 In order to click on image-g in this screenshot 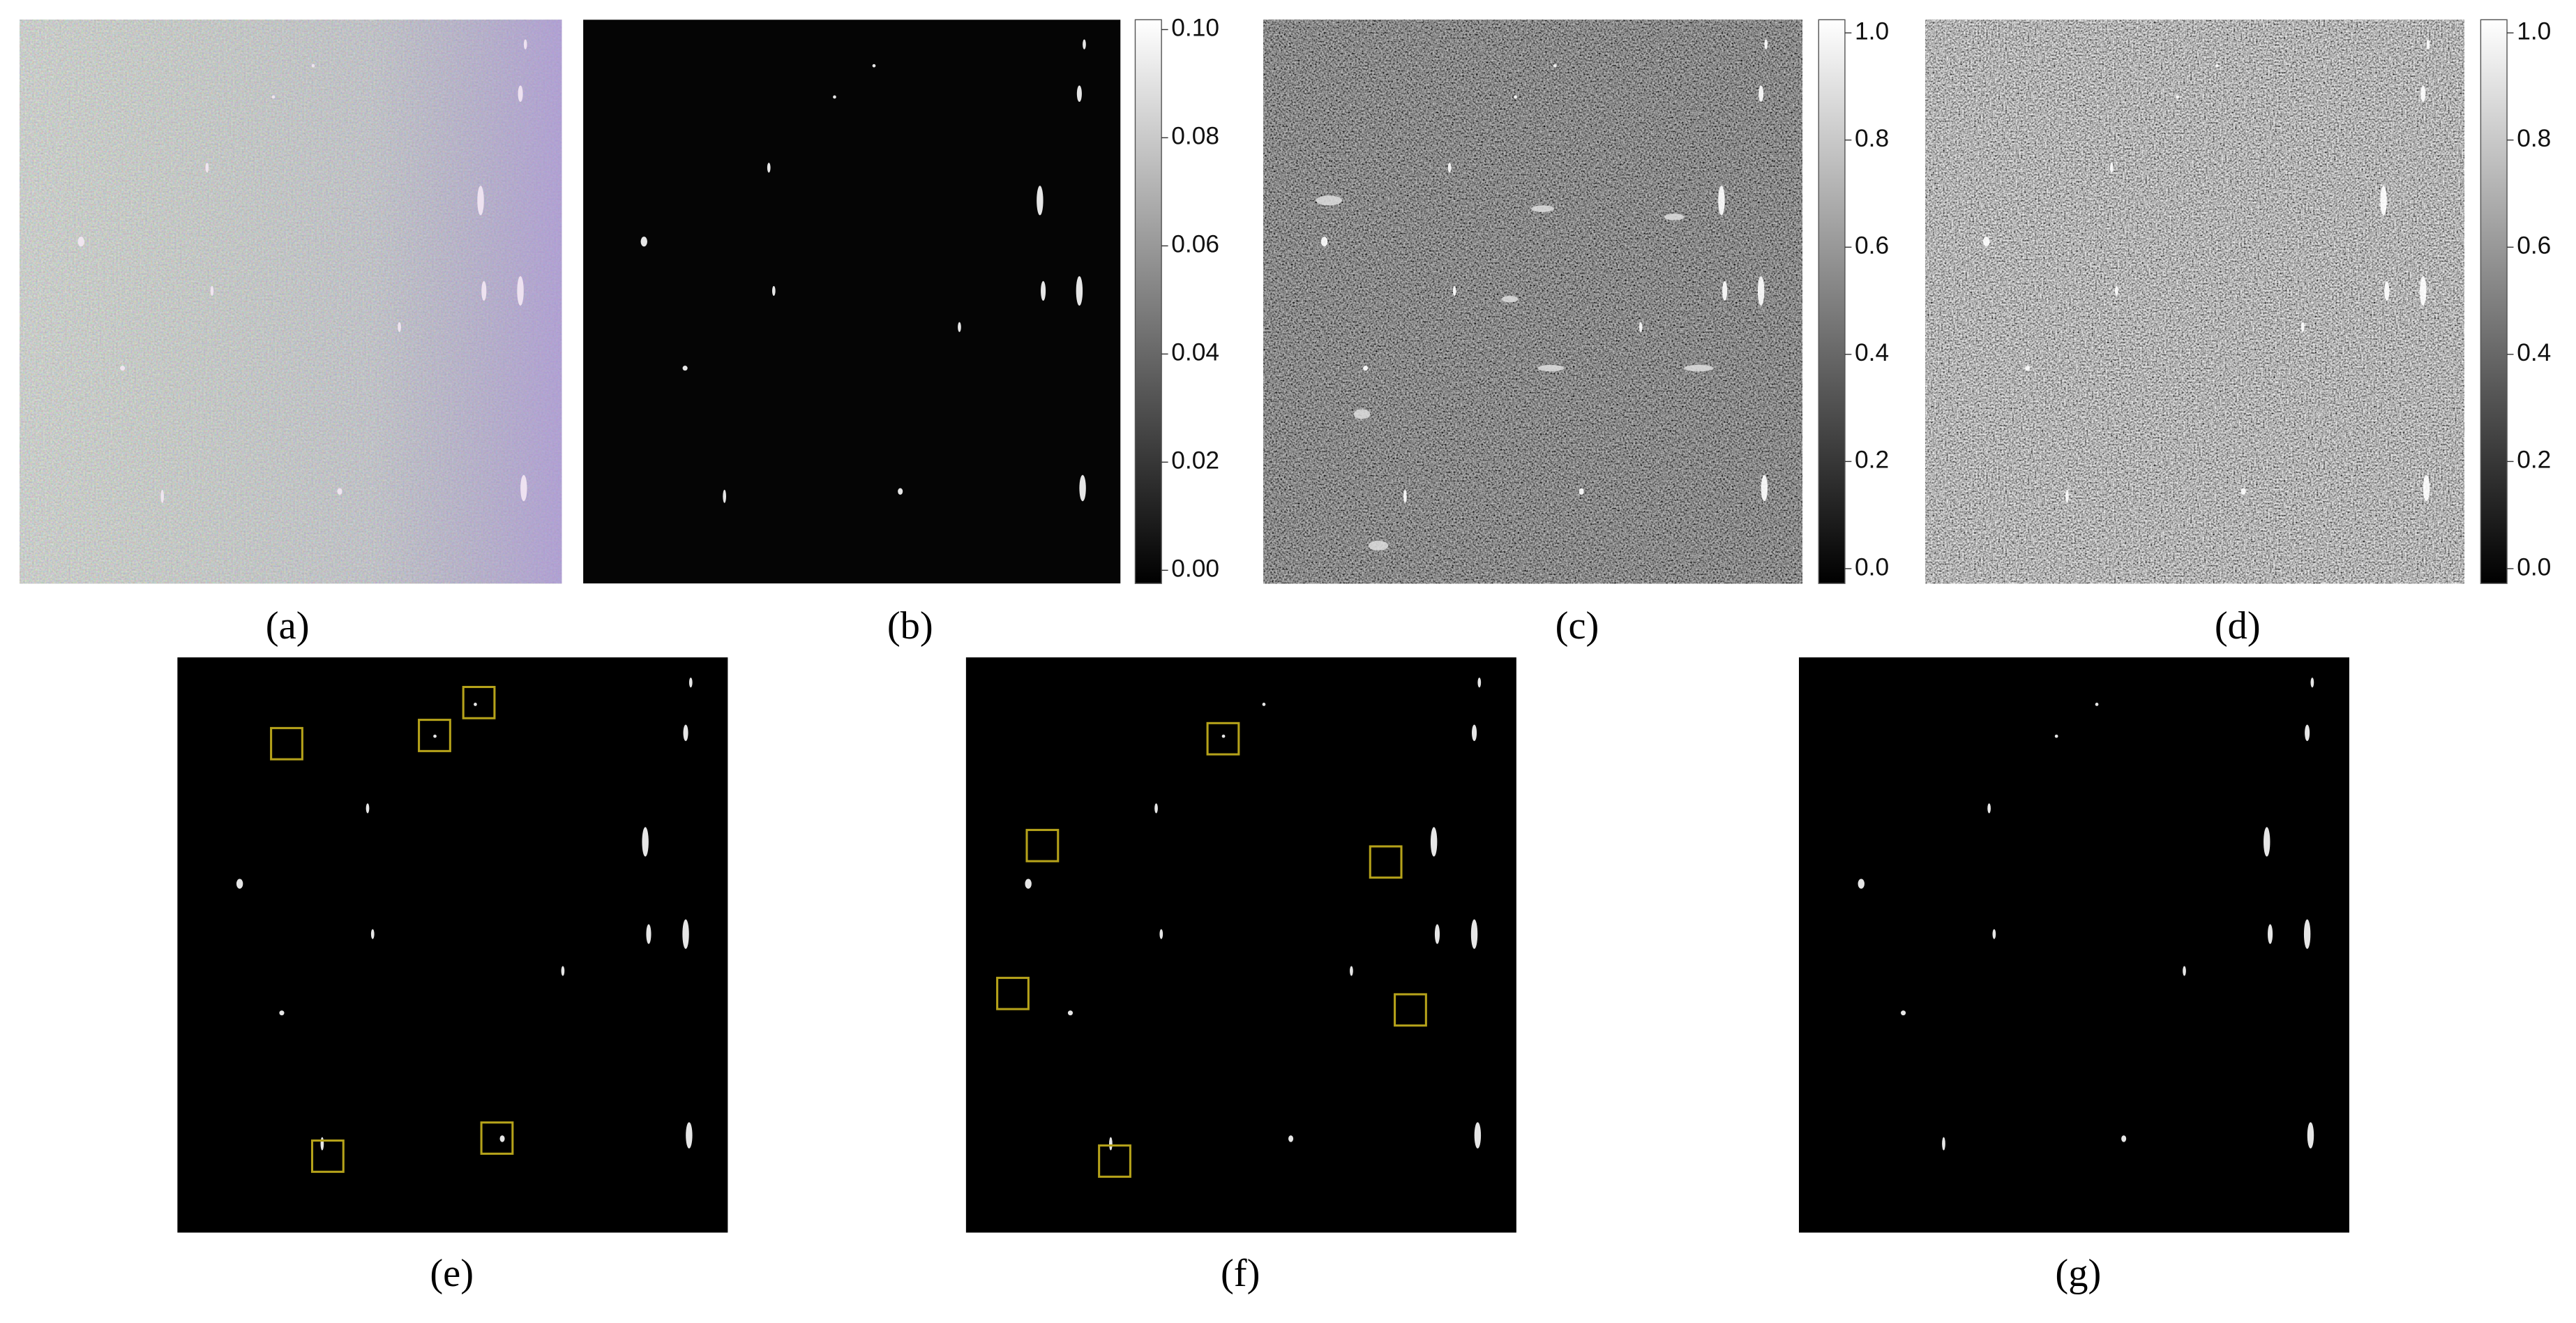, I will do `click(2073, 945)`.